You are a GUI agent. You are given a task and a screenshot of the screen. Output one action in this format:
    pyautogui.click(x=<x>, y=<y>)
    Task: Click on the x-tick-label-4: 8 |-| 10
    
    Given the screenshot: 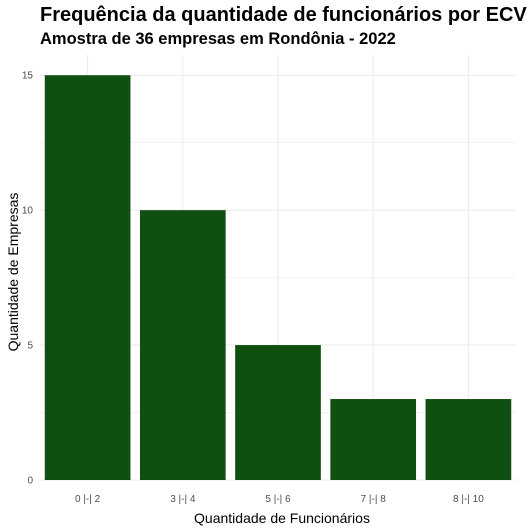 What is the action you would take?
    pyautogui.click(x=468, y=499)
    